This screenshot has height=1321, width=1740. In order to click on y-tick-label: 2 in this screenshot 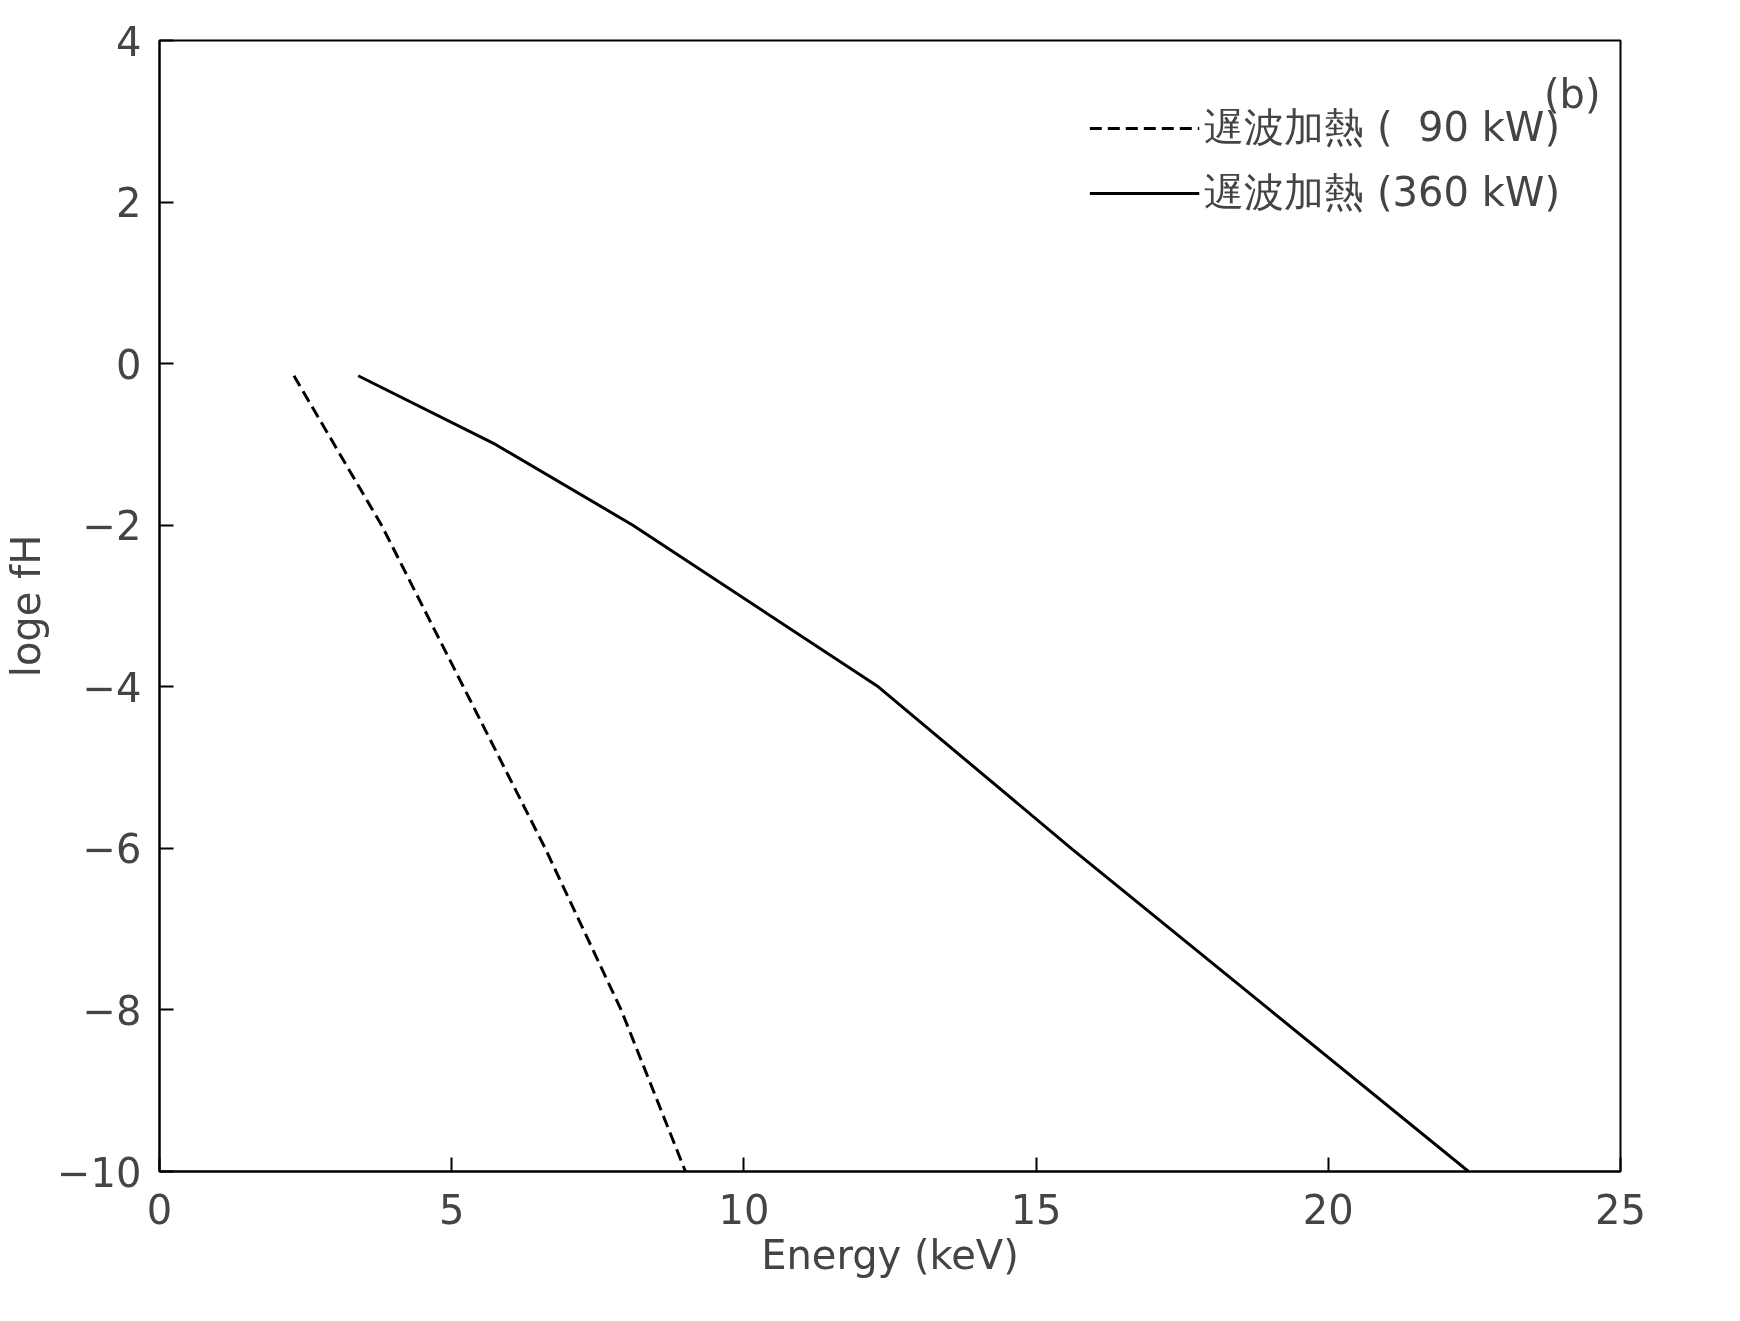, I will do `click(129, 203)`.